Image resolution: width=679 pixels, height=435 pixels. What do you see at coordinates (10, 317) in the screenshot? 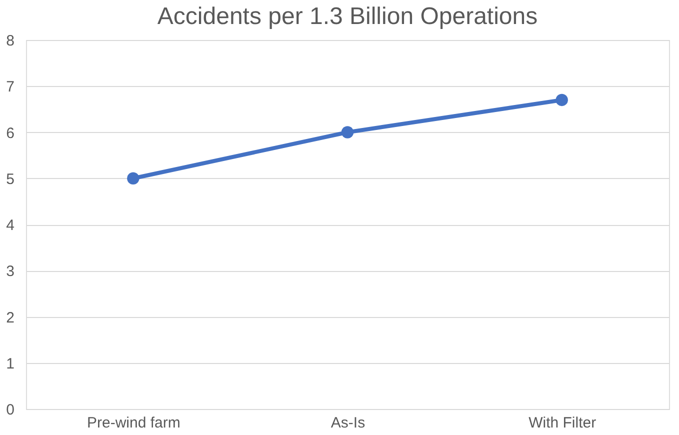
I see `y-tick-label: 2` at bounding box center [10, 317].